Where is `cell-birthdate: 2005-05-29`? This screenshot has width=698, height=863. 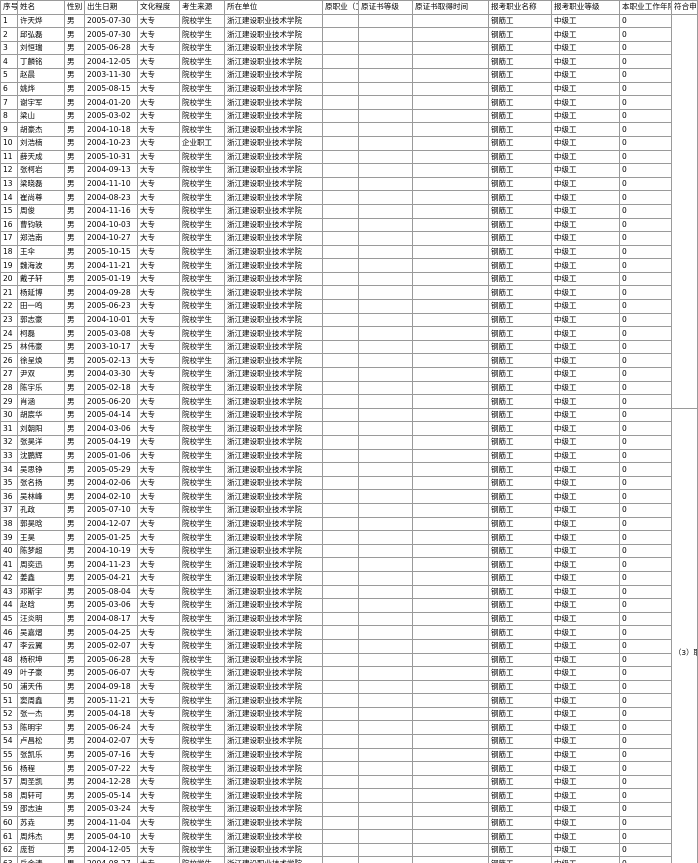
cell-birthdate: 2005-05-29 is located at coordinates (111, 469).